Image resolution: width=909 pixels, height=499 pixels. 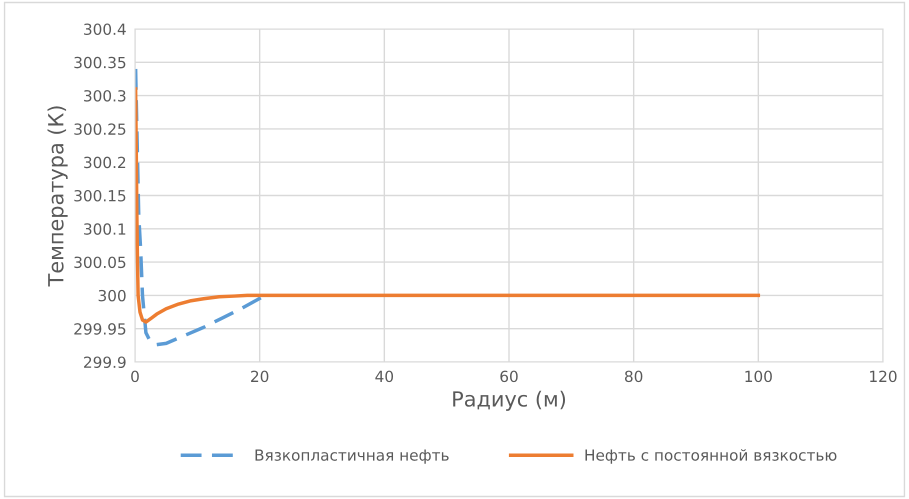 What do you see at coordinates (105, 229) in the screenshot?
I see `y-tick-label: 300.1` at bounding box center [105, 229].